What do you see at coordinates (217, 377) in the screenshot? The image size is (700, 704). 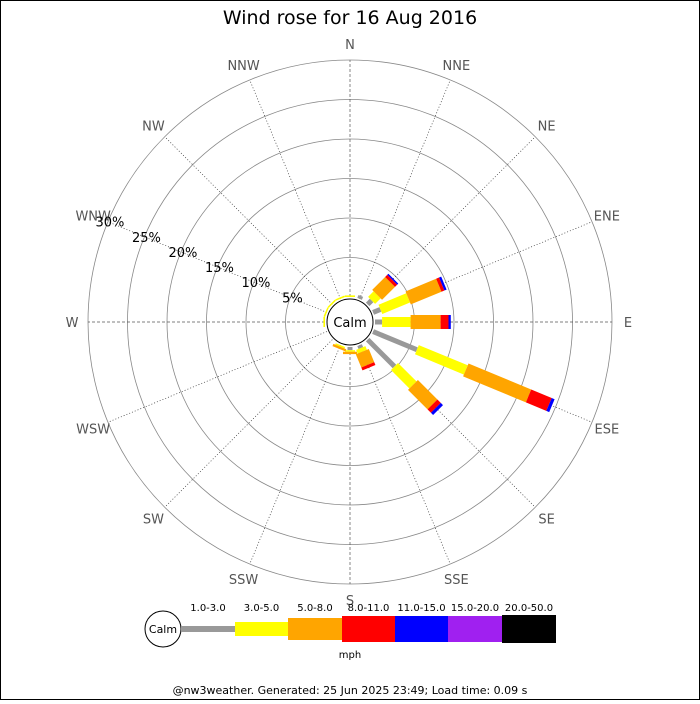 I see `spoke-WSW` at bounding box center [217, 377].